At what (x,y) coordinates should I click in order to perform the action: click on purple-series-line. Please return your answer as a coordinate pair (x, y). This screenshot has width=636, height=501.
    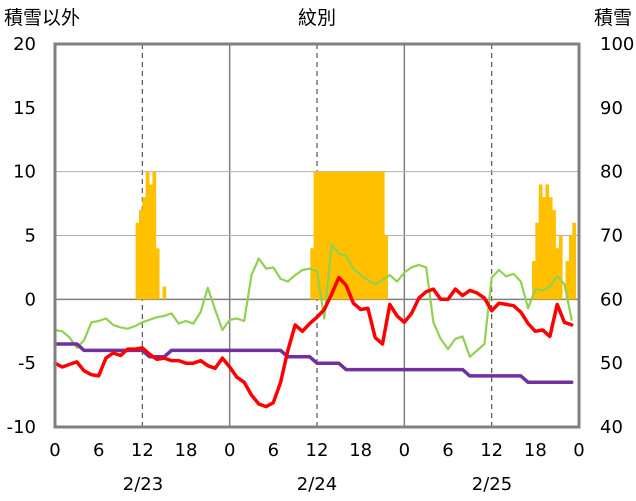
    Looking at the image, I should click on (313, 363).